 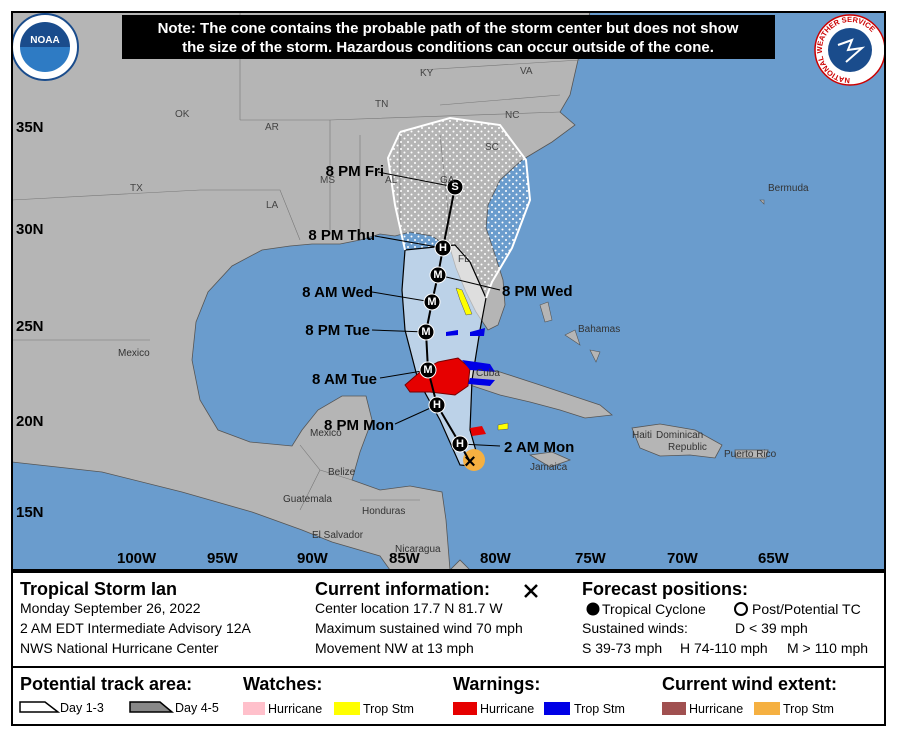 I want to click on forecast-label: S 39-73 mph, so click(x=622, y=648).